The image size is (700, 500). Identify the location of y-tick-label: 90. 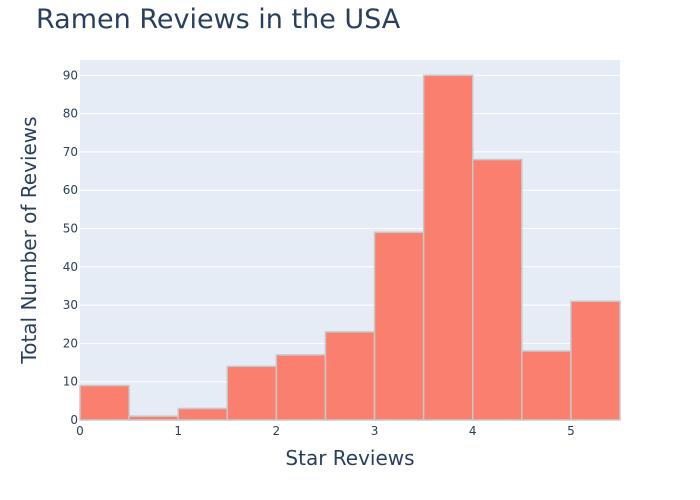
(70, 75).